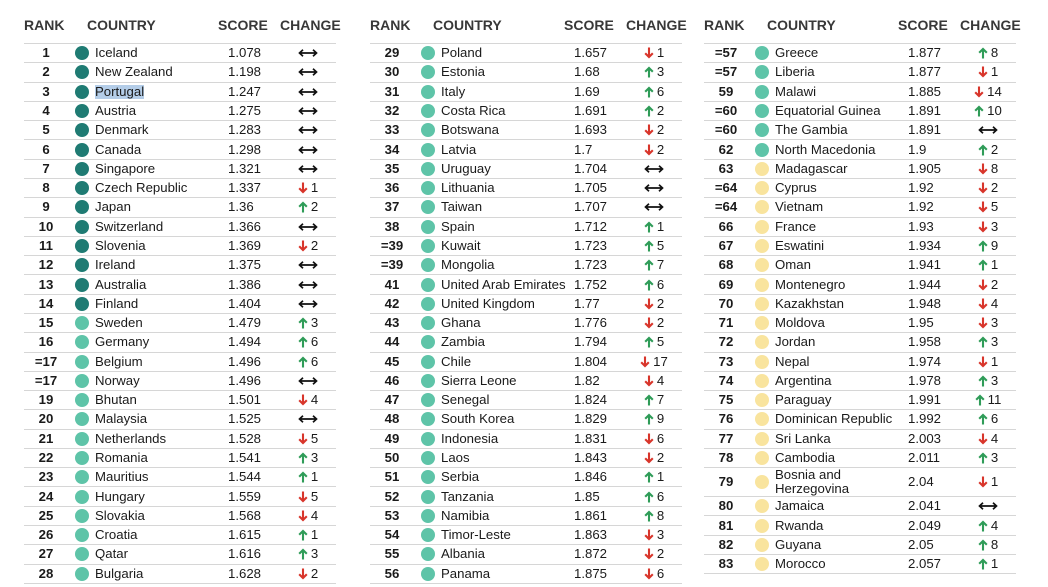  Describe the element at coordinates (245, 168) in the screenshot. I see `score-cell: 1.321` at that location.